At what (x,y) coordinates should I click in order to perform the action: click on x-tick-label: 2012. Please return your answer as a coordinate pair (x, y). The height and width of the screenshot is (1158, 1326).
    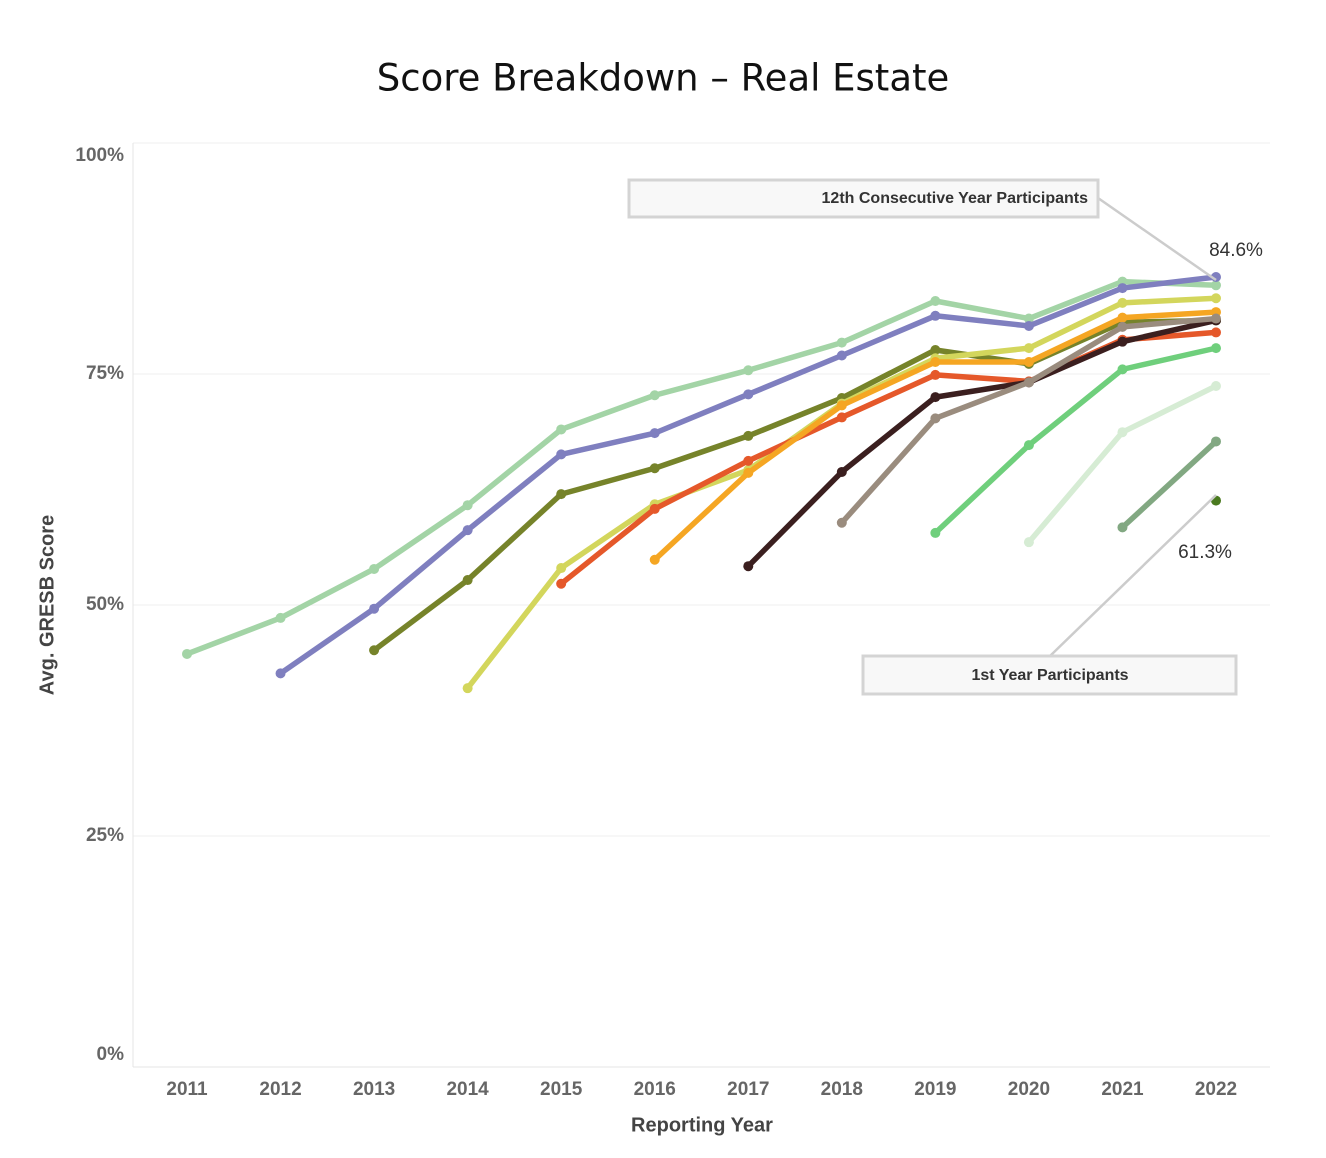
    Looking at the image, I should click on (280, 1089).